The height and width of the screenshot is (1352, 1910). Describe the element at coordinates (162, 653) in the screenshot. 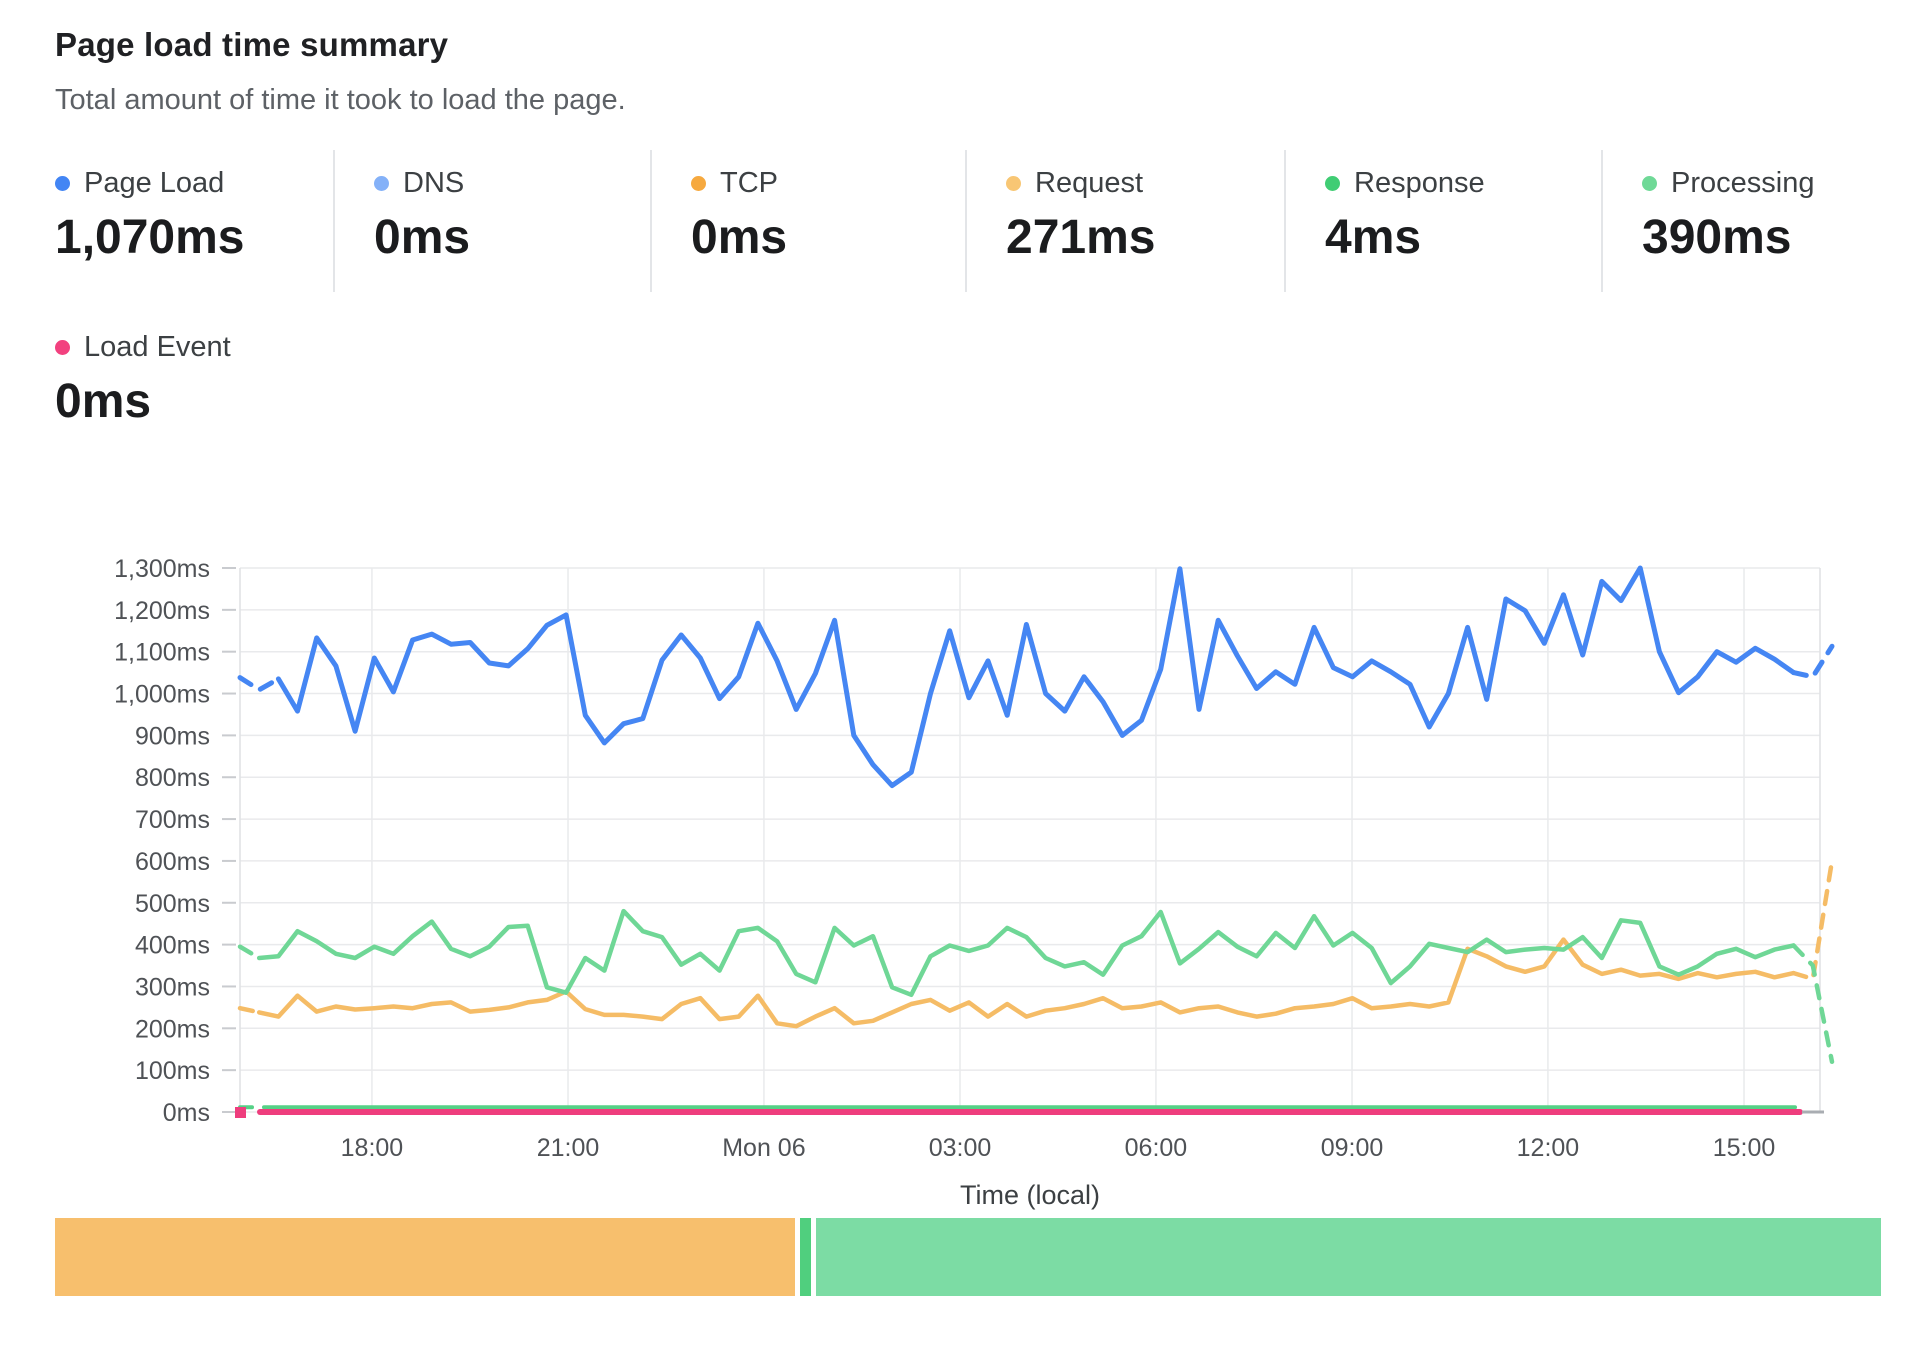

I see `y-axis-label: 1,100ms` at that location.